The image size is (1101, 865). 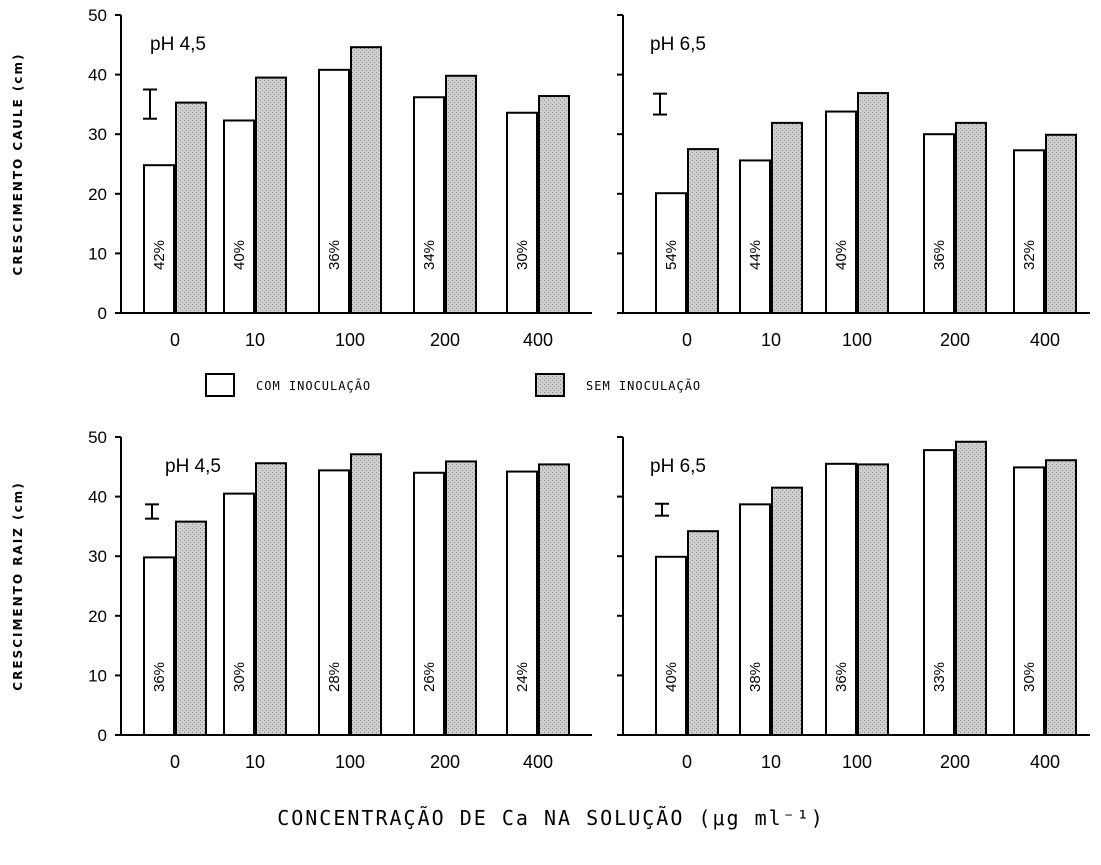 I want to click on y-axis-label: CRESCIMENTO RAIZ (cm), so click(x=18, y=585).